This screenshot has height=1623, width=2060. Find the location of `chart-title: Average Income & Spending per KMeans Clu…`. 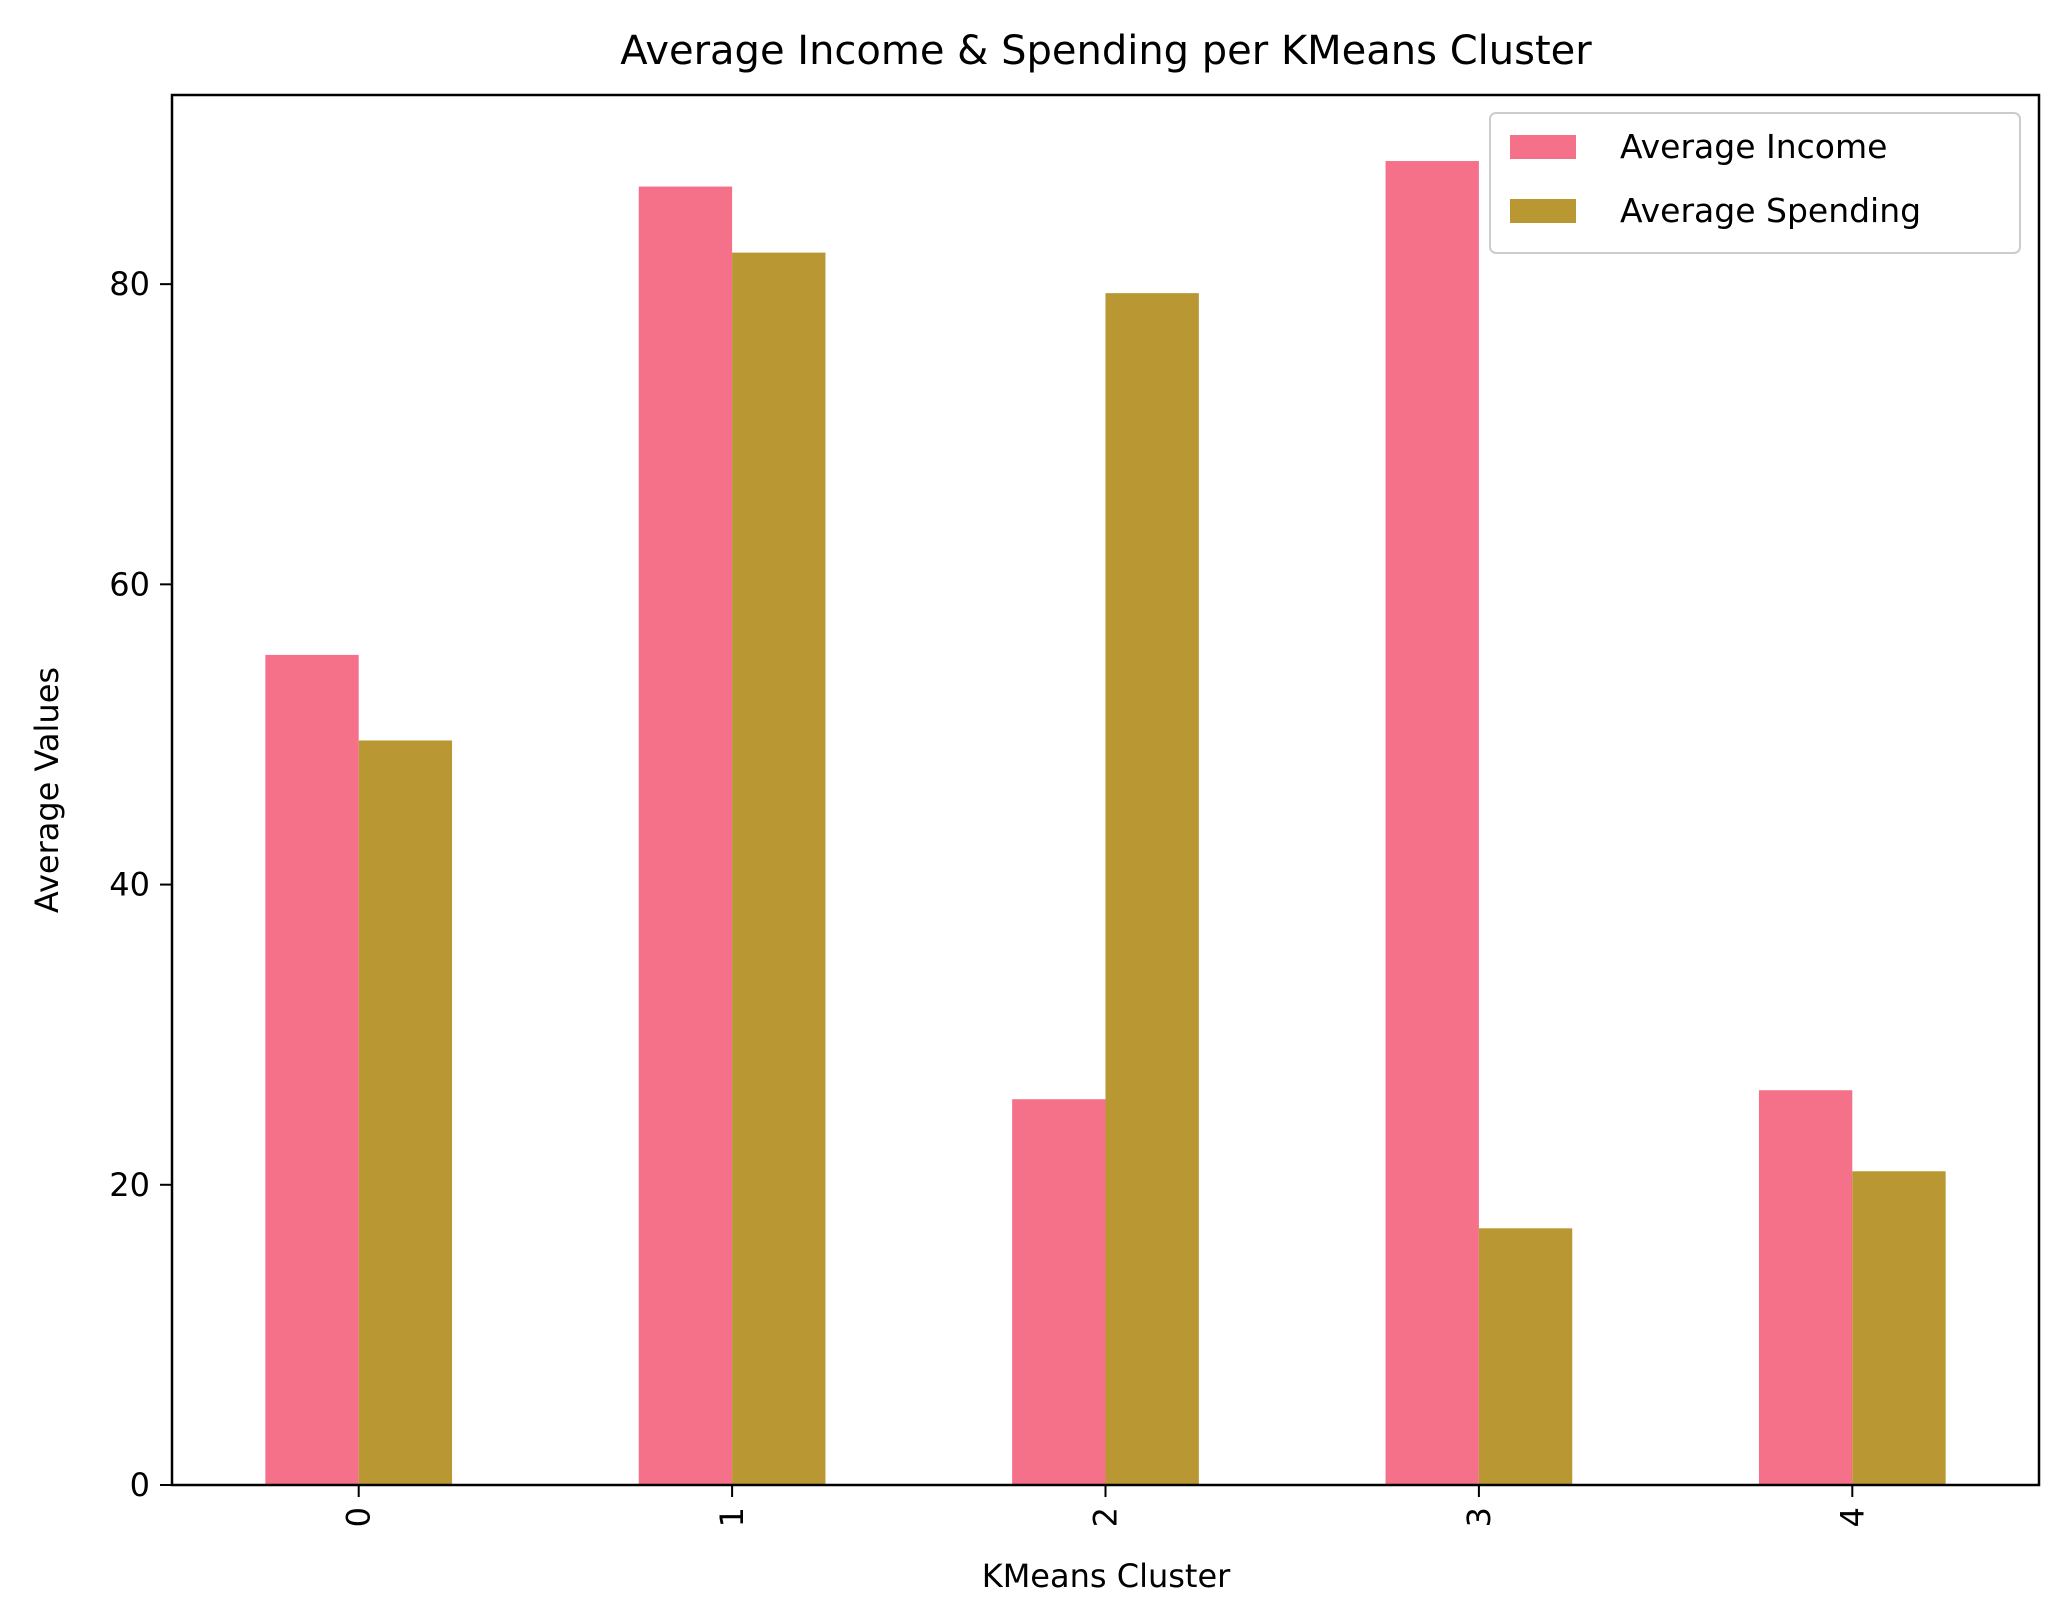

chart-title: Average Income & Spending per KMeans Clu… is located at coordinates (1106, 51).